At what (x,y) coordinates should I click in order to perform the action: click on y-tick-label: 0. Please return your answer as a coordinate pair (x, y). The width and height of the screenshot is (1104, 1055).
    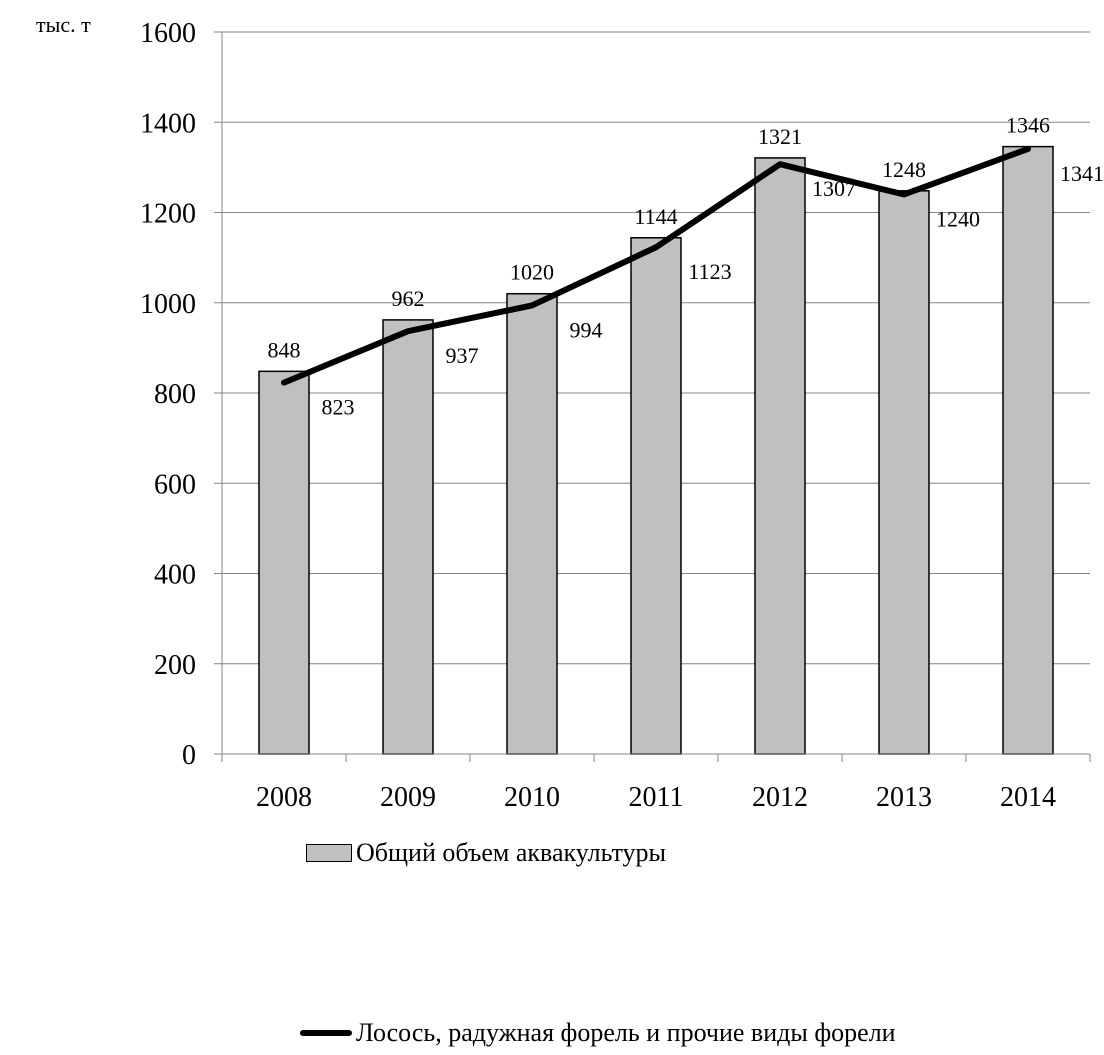
    Looking at the image, I should click on (189, 755).